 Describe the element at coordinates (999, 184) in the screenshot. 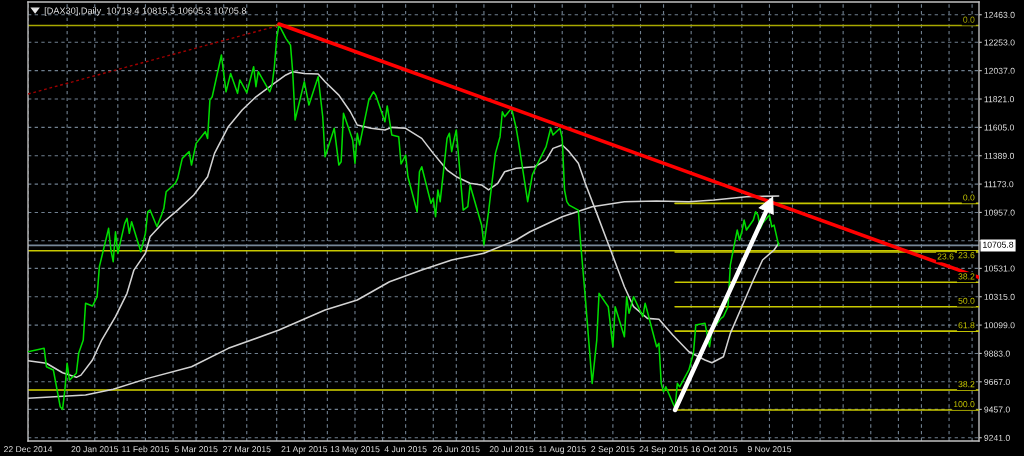

I see `y-tick-label: 11173.0` at that location.